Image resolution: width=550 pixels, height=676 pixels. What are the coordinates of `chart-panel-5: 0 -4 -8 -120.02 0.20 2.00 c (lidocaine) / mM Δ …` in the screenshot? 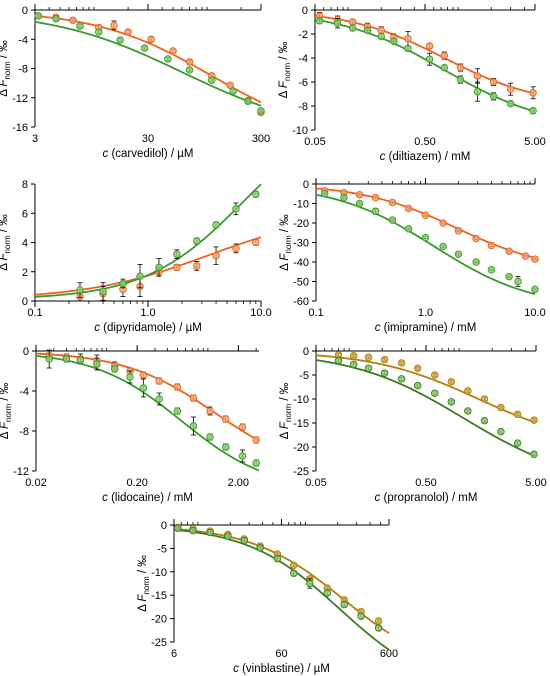 It's located at (130, 424).